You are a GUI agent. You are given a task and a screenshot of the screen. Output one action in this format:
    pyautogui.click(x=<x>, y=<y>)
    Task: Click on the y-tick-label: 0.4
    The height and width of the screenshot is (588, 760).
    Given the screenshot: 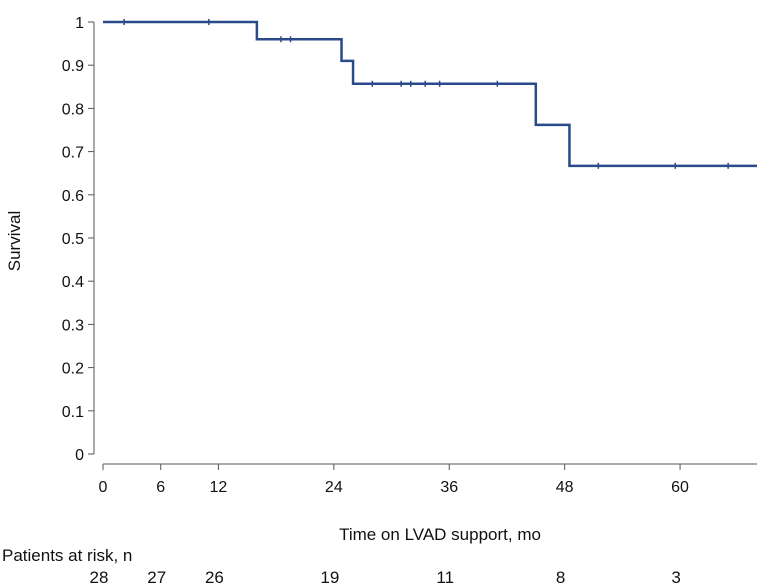 What is the action you would take?
    pyautogui.click(x=73, y=282)
    